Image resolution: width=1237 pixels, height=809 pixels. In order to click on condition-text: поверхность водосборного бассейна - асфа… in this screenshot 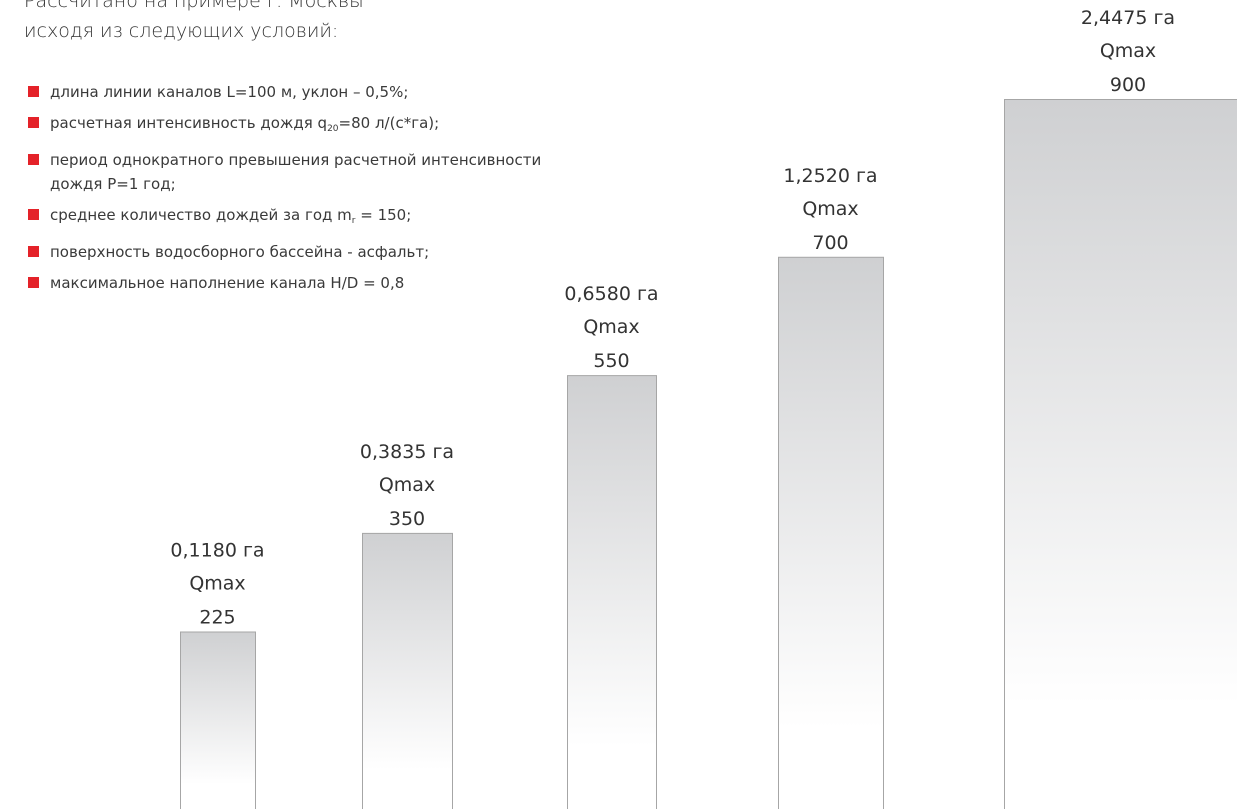, I will do `click(240, 252)`.